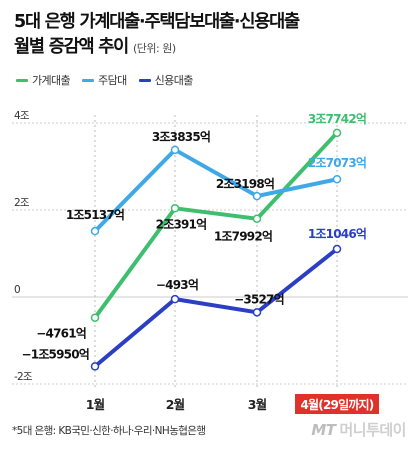 Image resolution: width=420 pixels, height=467 pixels. What do you see at coordinates (181, 224) in the screenshot?
I see `data-label-household-1: 2조391억` at bounding box center [181, 224].